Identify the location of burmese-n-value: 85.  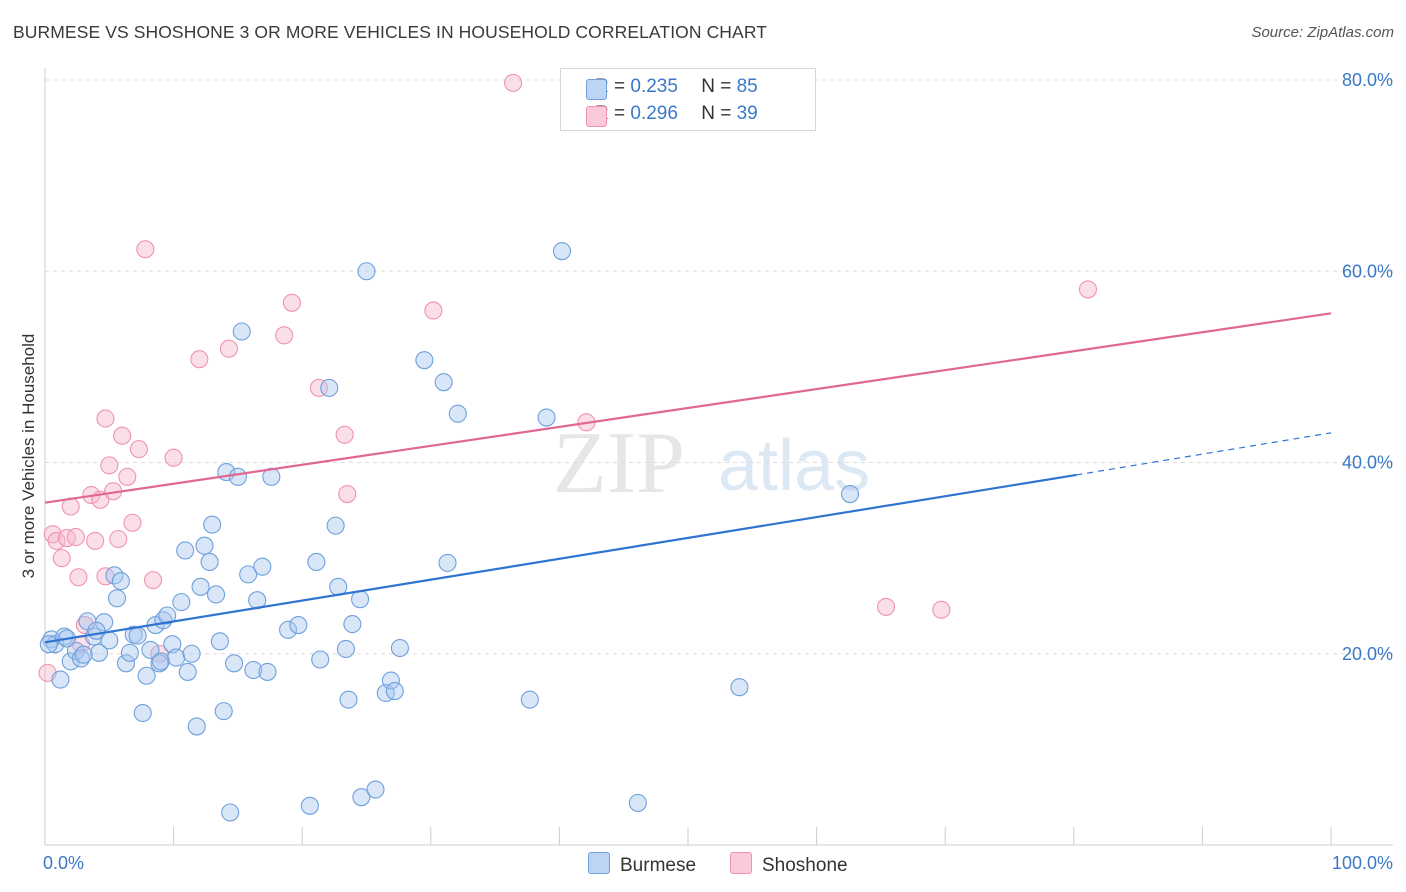
(747, 86).